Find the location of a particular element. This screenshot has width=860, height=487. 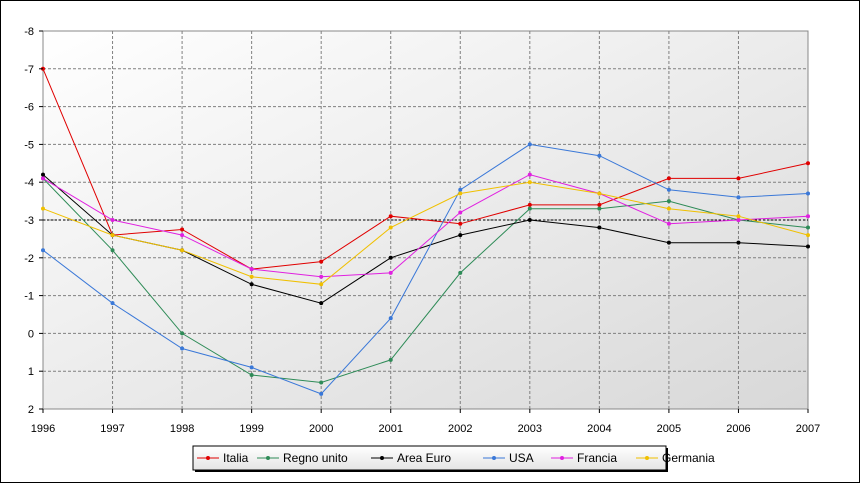

legend-label: USA is located at coordinates (521, 458).